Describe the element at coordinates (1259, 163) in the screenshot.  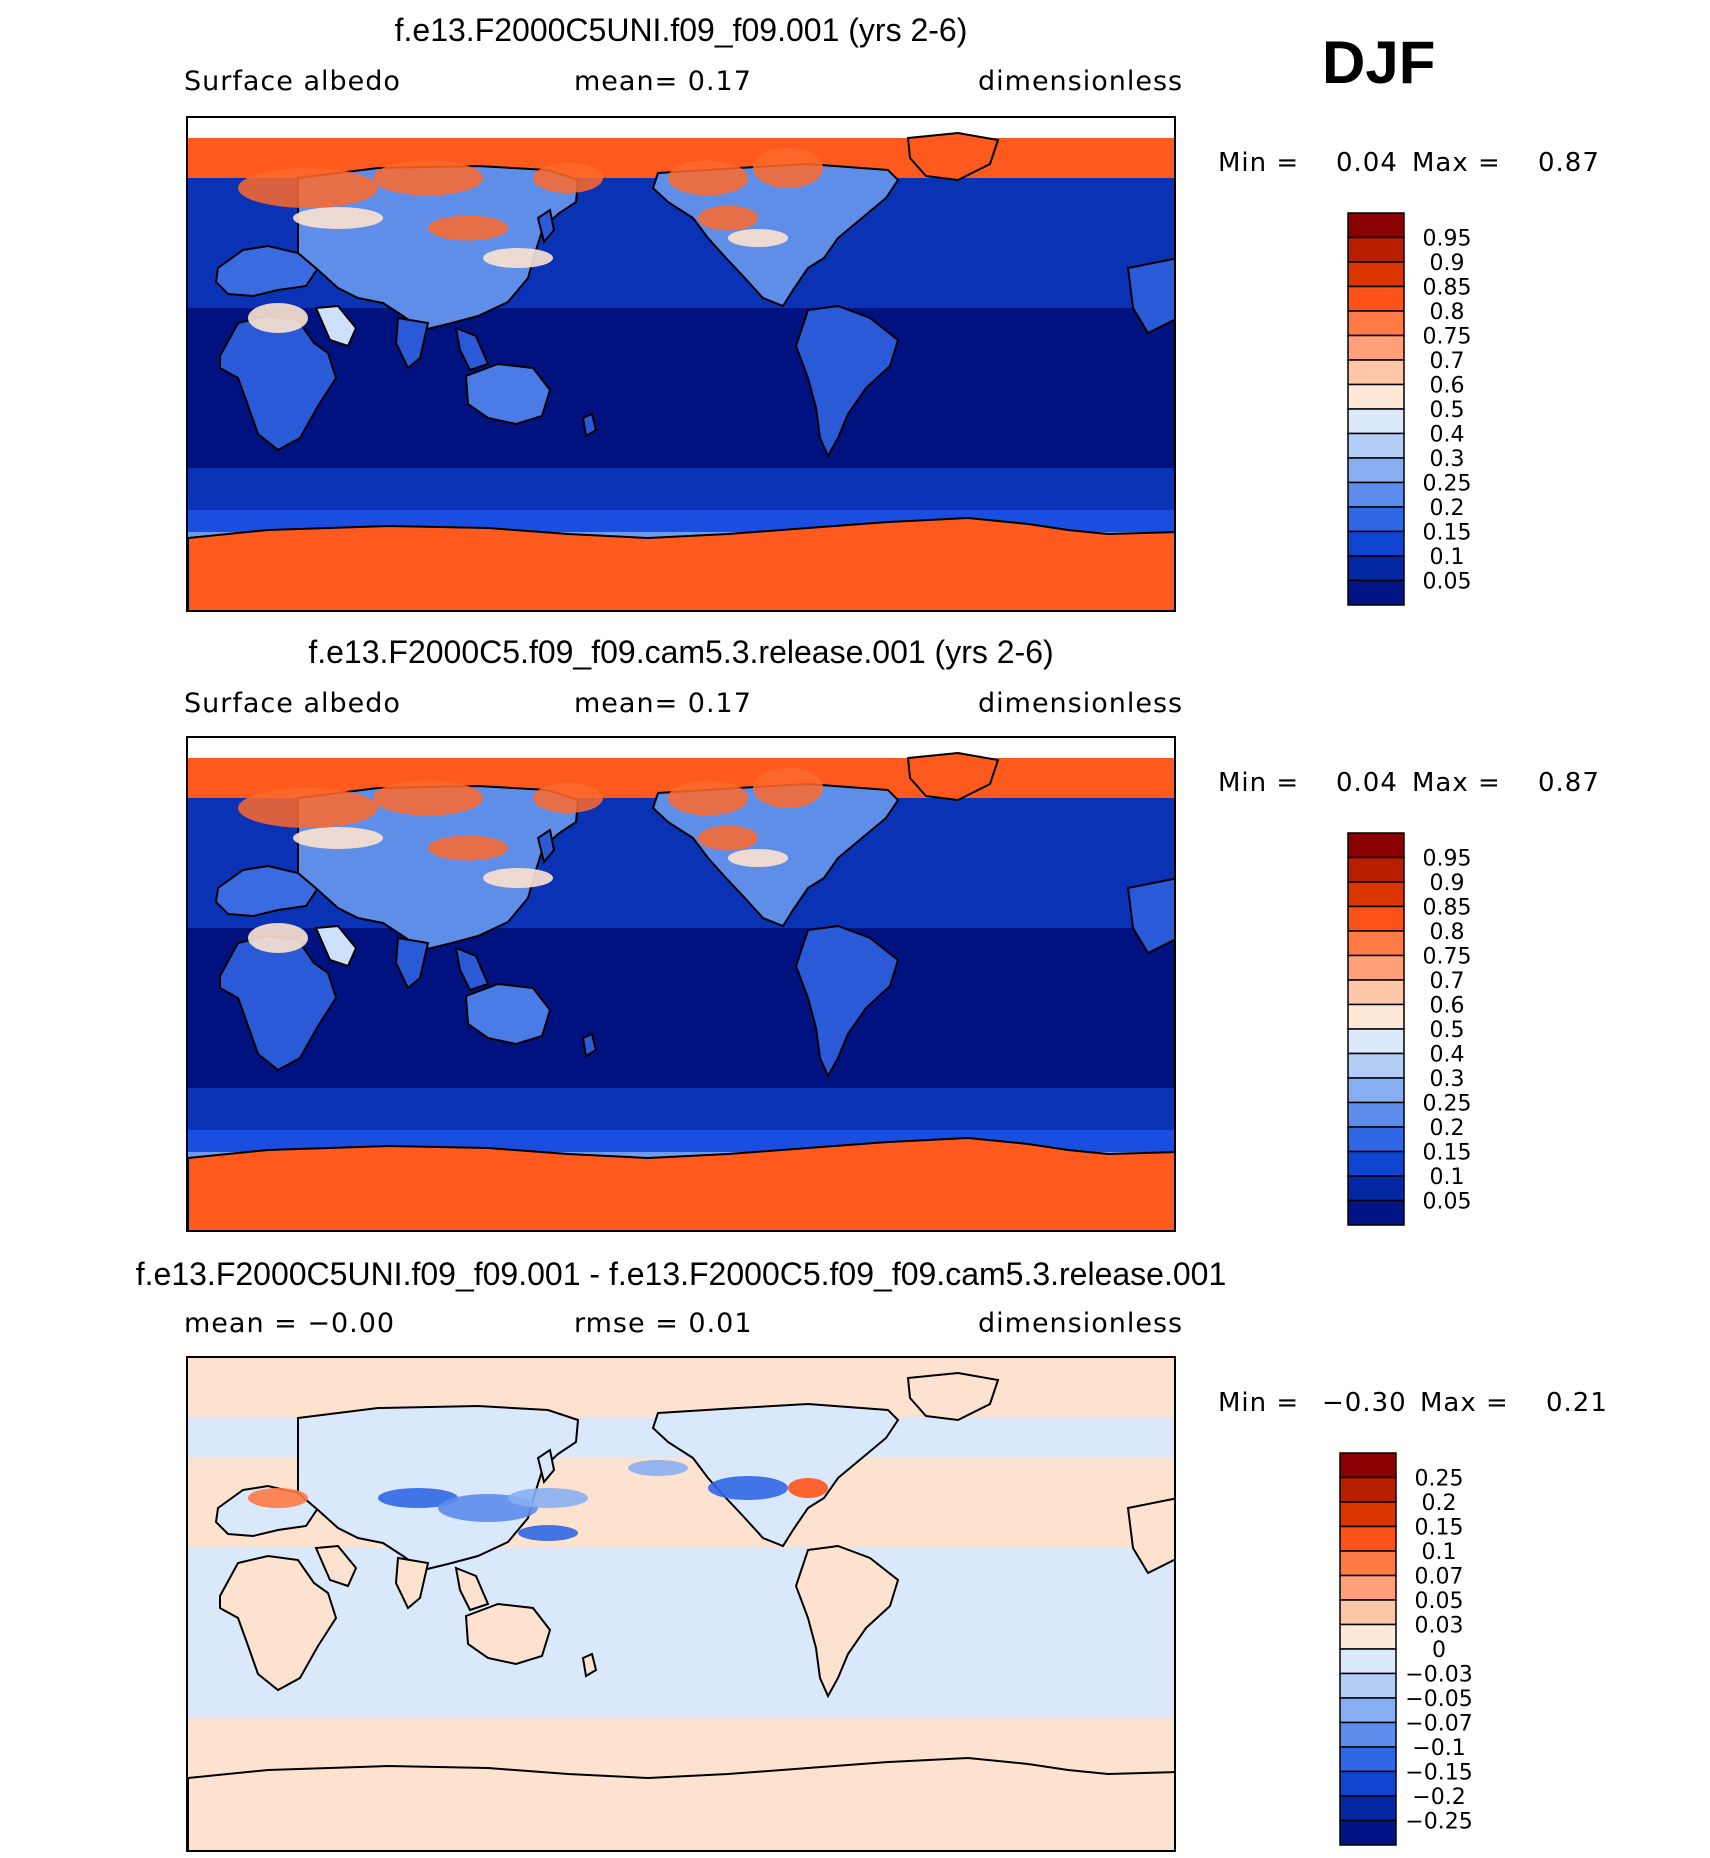
I see `panel-1-min-label: Min =` at that location.